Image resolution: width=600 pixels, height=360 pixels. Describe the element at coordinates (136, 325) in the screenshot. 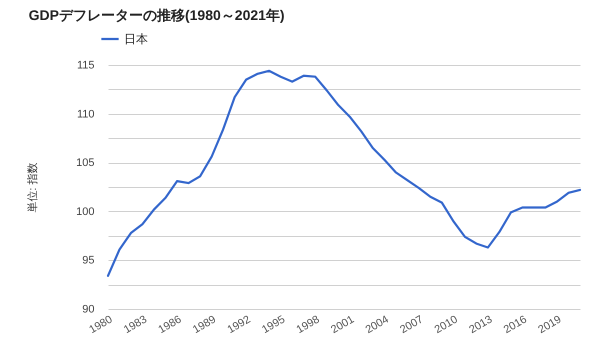

I see `x-tick-label: 1983` at that location.